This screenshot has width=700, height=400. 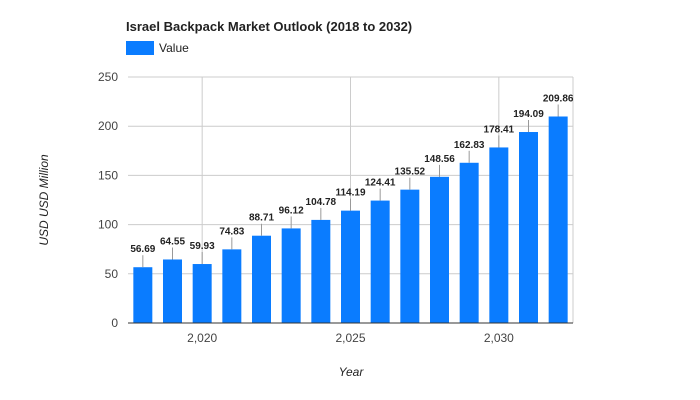 What do you see at coordinates (140, 48) in the screenshot?
I see `legend-swatch` at bounding box center [140, 48].